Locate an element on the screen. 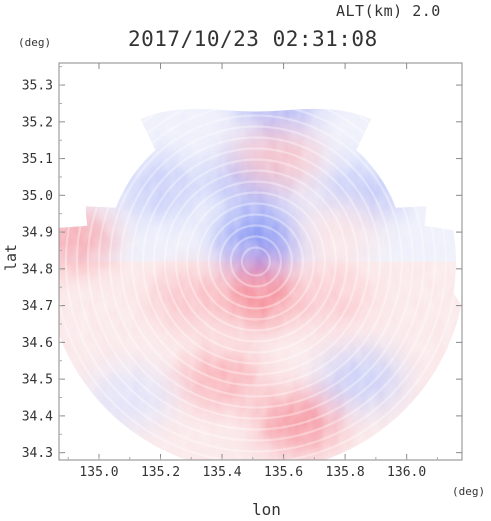  y-tick-label: 34.6 is located at coordinates (37, 343).